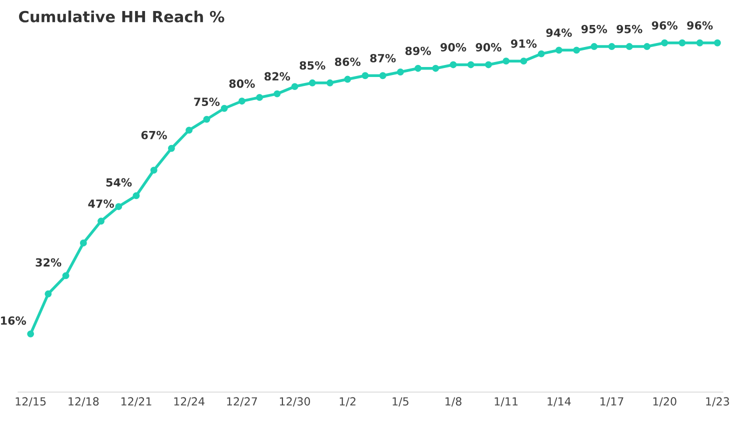 The image size is (730, 423). Describe the element at coordinates (717, 401) in the screenshot. I see `x-tick-label: 1/23` at that location.